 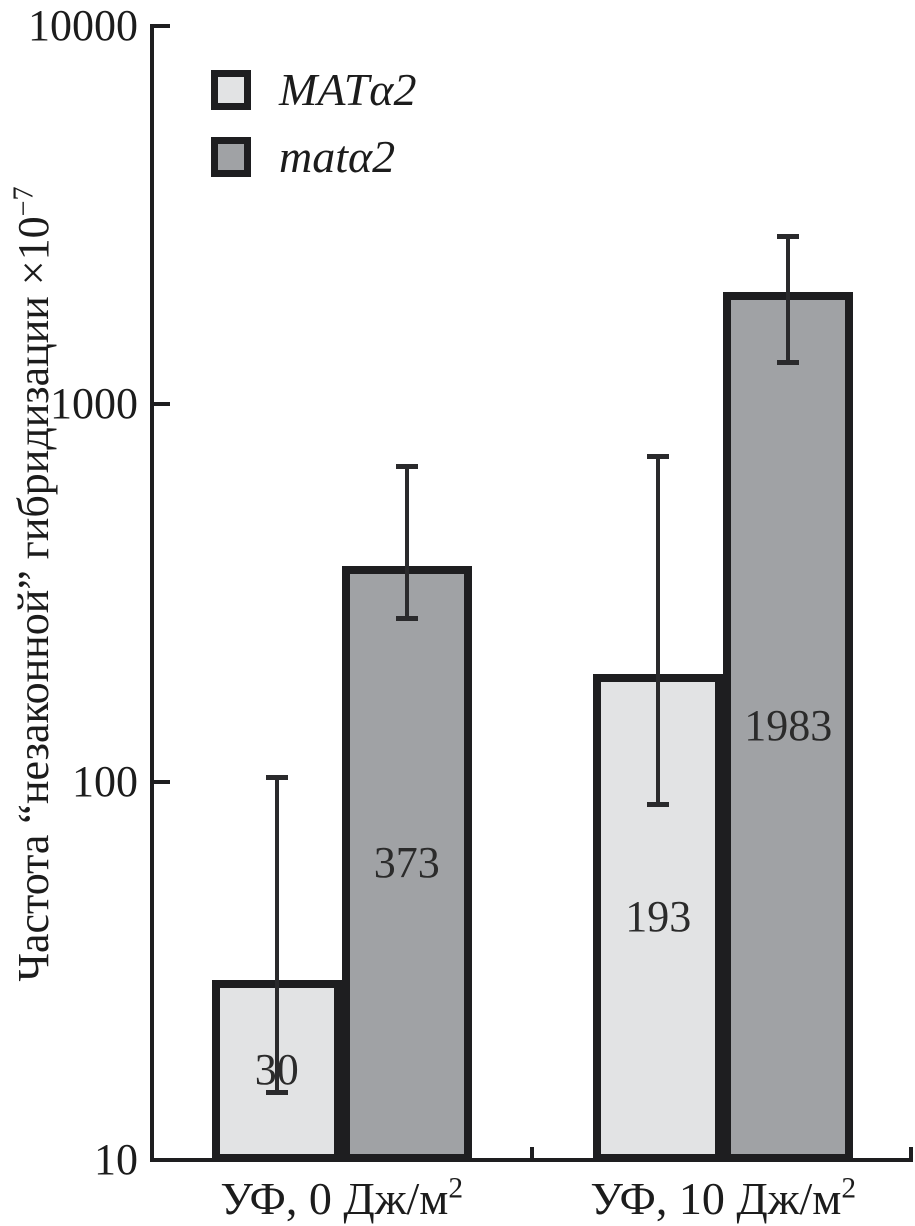 I want to click on y-tick-label: 10, so click(x=116, y=1159).